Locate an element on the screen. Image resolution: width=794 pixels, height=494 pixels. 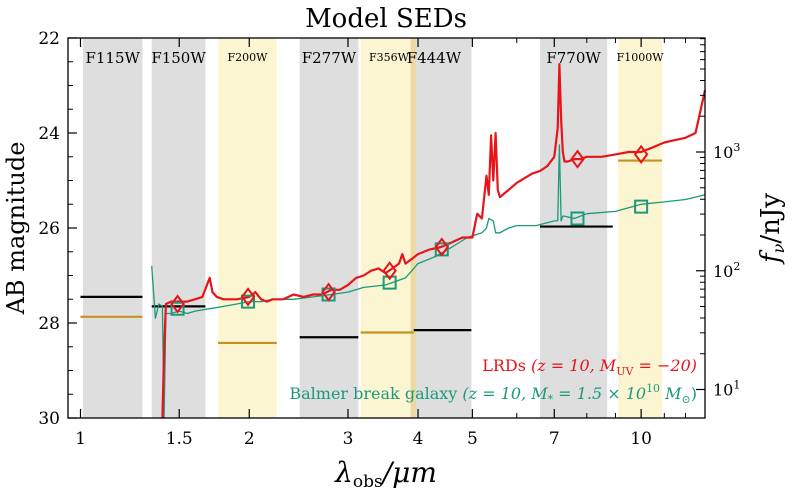
right-tick-label: 10¹ is located at coordinates (726, 389).